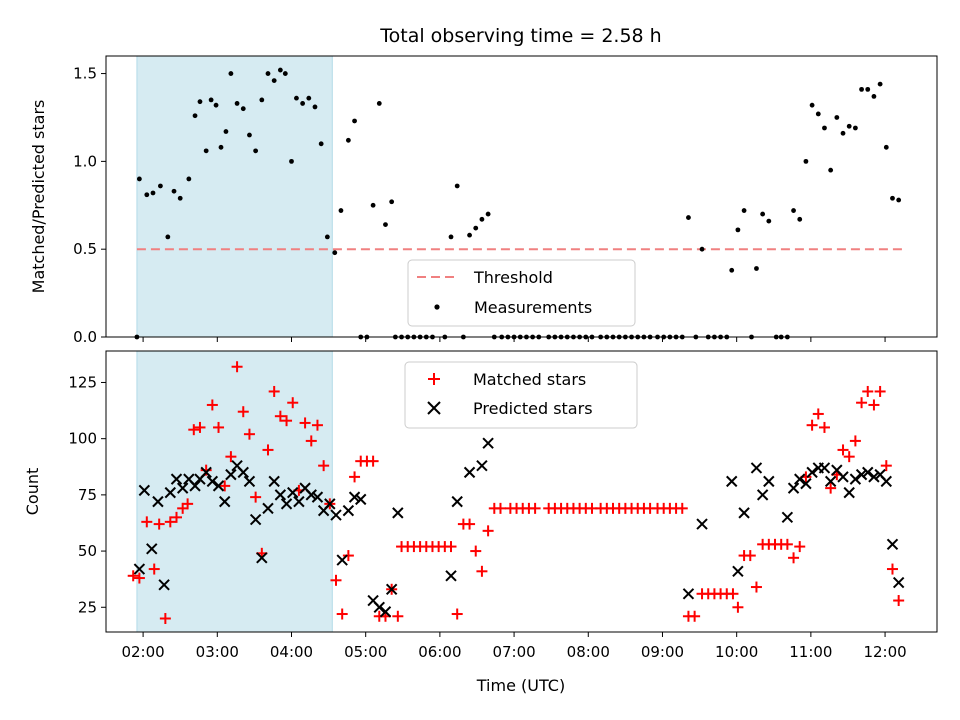  What do you see at coordinates (520, 36) in the screenshot?
I see `chart-title: Total observing time = 2.58 h` at bounding box center [520, 36].